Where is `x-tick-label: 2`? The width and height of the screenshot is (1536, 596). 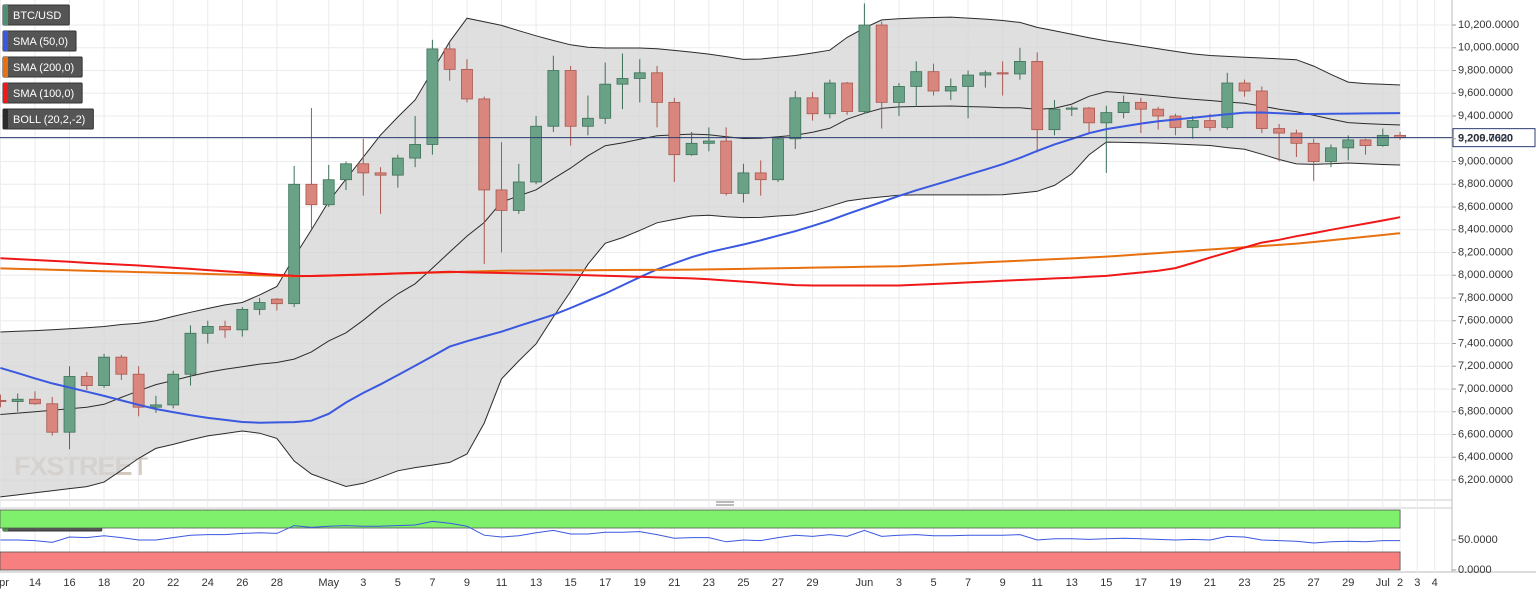 x-tick-label: 2 is located at coordinates (1400, 583).